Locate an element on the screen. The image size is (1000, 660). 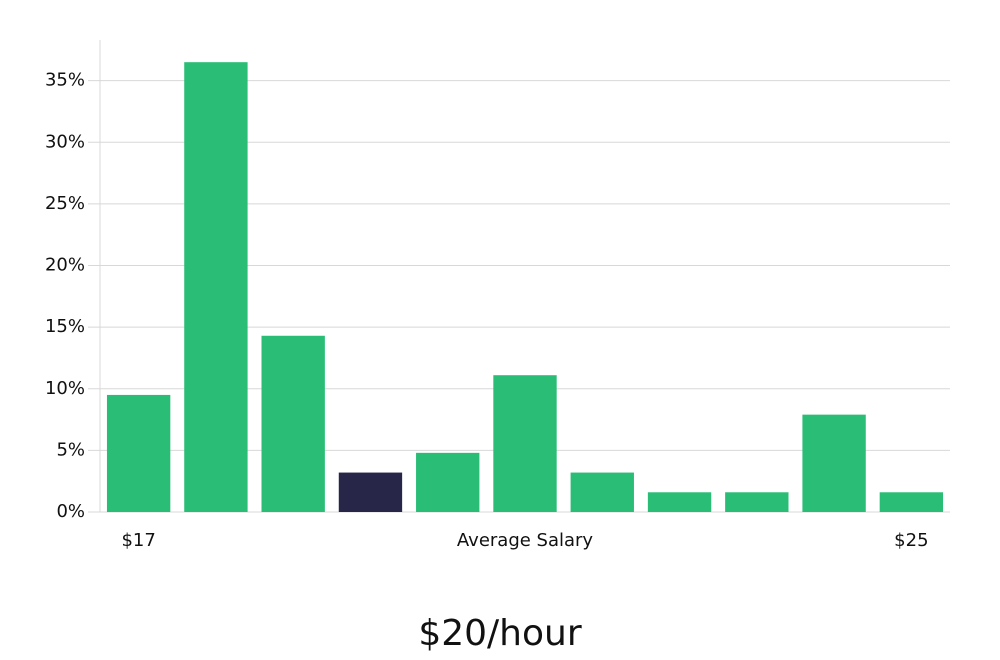
x-tick-label: $25 is located at coordinates (911, 540).